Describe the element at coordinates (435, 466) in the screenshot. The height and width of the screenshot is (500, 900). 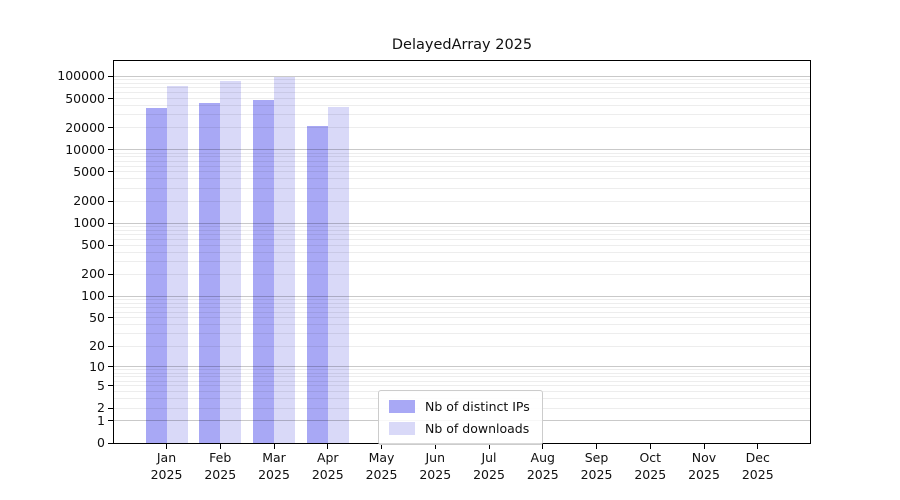
I see `x-tick-label-jun: Jun 2025` at that location.